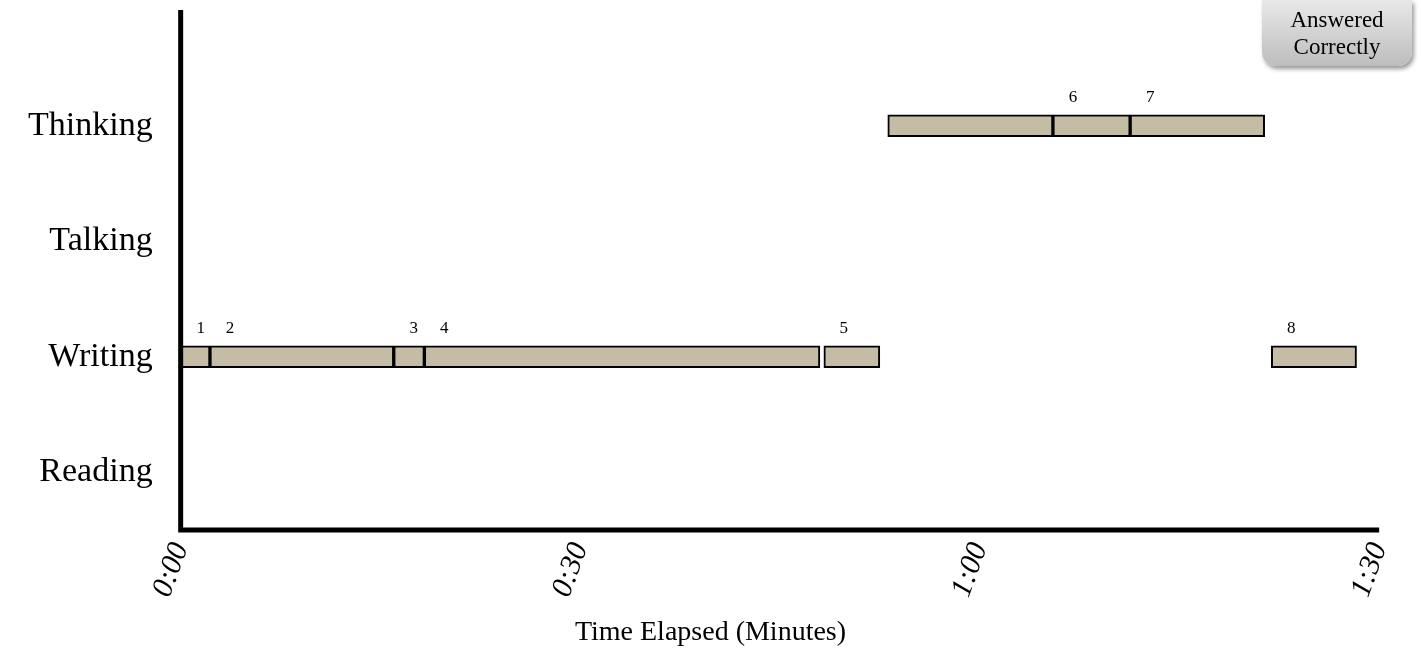 The width and height of the screenshot is (1421, 652). I want to click on x-tick-label: 1:30, so click(1367, 569).